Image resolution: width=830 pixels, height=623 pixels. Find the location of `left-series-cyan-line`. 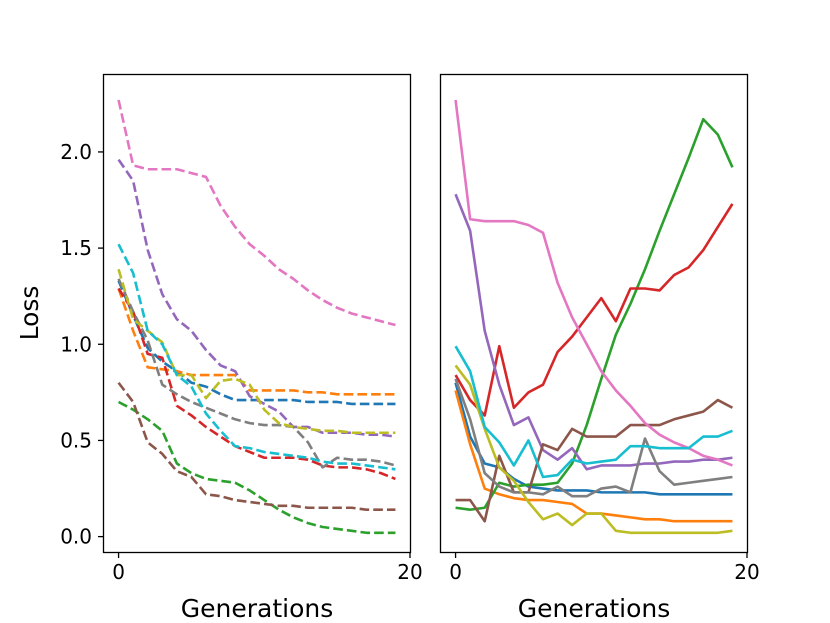

left-series-cyan-line is located at coordinates (256, 357).